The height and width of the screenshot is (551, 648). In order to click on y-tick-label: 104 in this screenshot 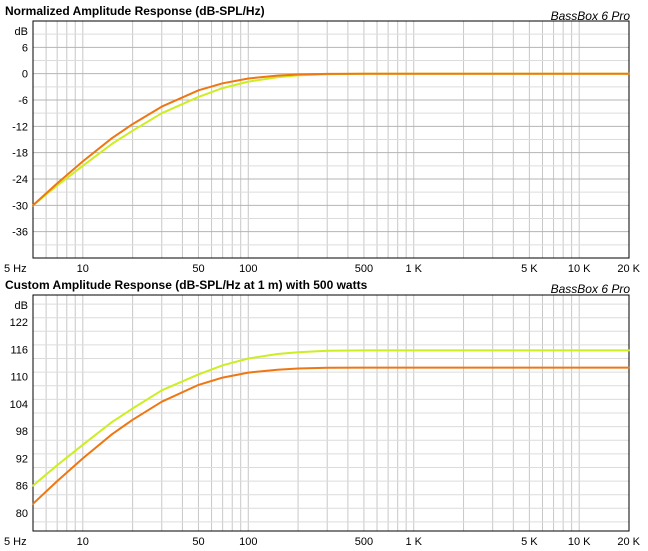, I will do `click(19, 405)`.